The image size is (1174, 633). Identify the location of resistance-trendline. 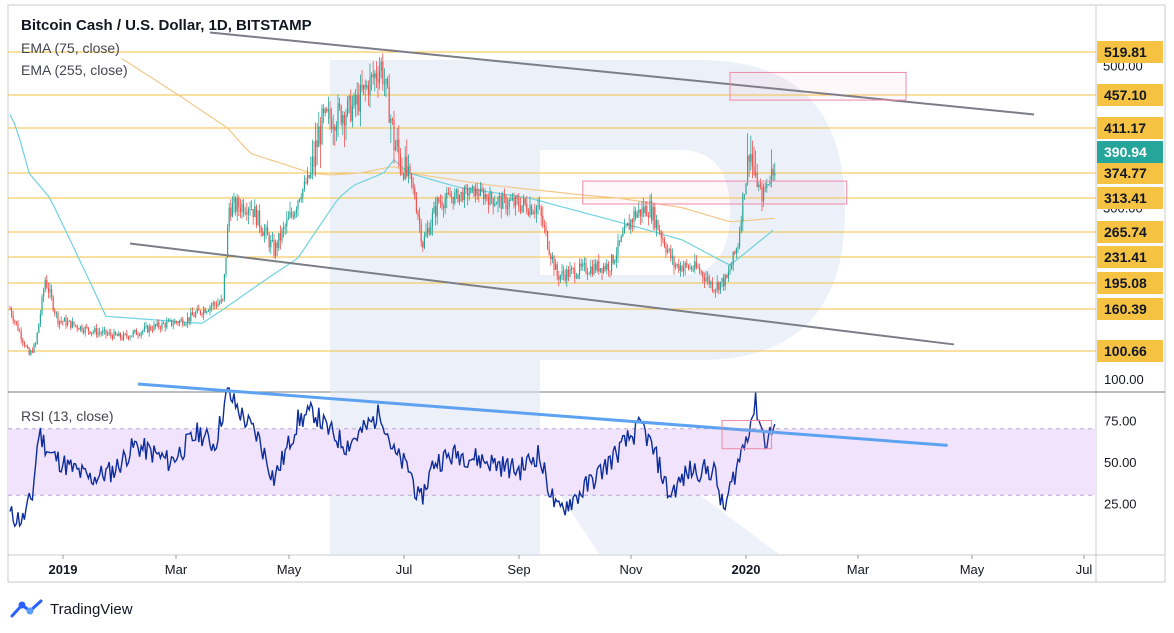
(622, 73).